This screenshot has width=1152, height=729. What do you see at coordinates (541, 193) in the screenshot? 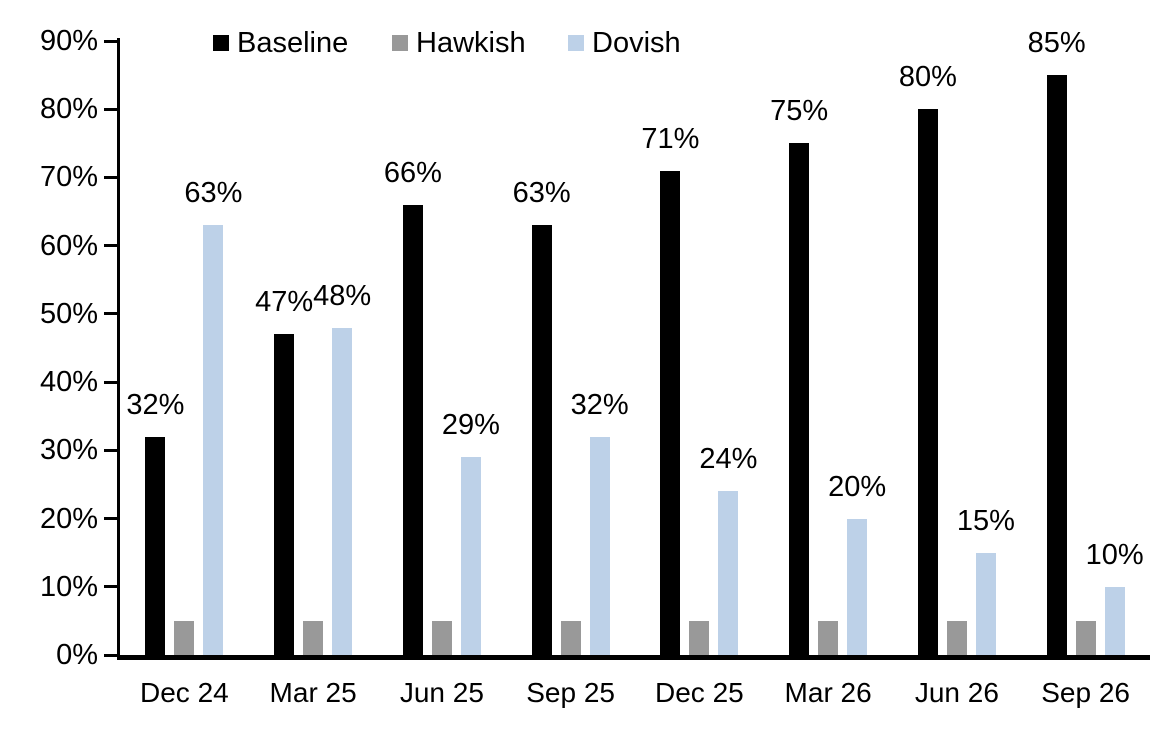
I see `data-label-baseline-sep-25: 63%` at bounding box center [541, 193].